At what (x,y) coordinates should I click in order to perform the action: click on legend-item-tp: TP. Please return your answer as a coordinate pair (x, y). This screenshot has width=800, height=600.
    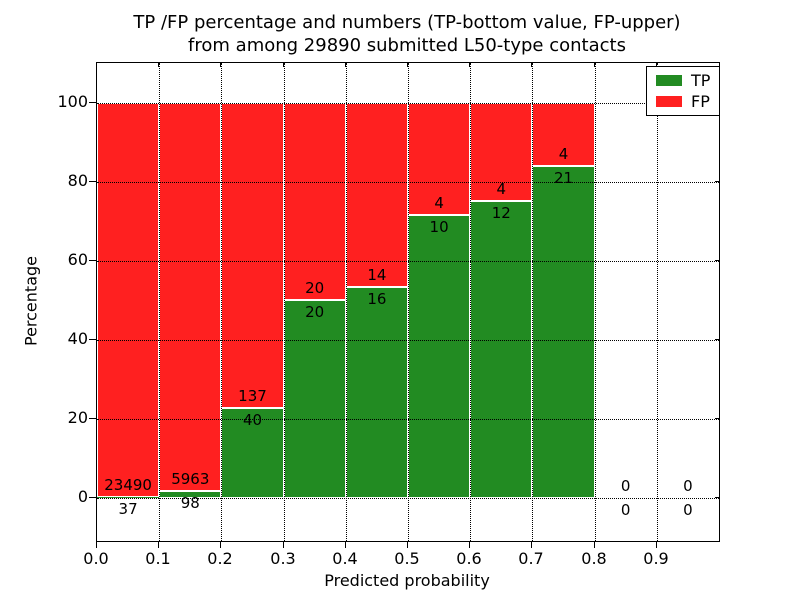
    Looking at the image, I should click on (683, 80).